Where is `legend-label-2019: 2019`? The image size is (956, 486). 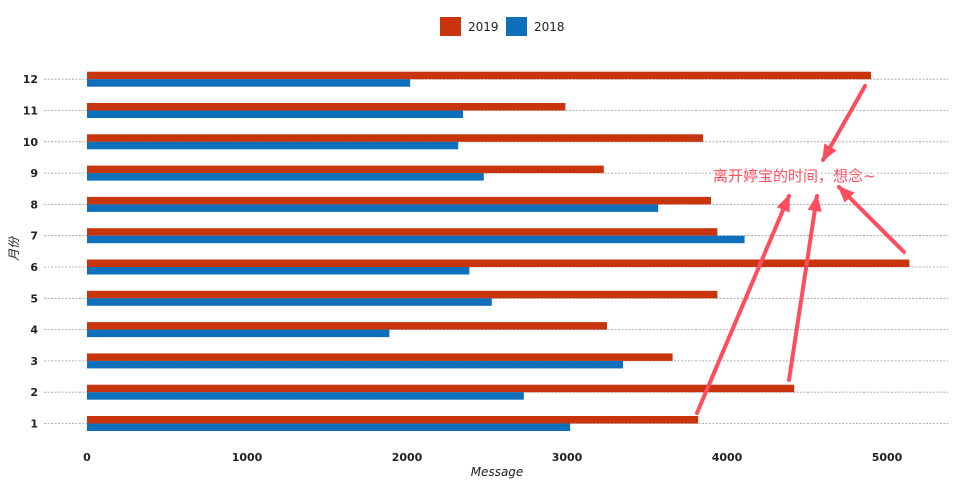 legend-label-2019: 2019 is located at coordinates (483, 27).